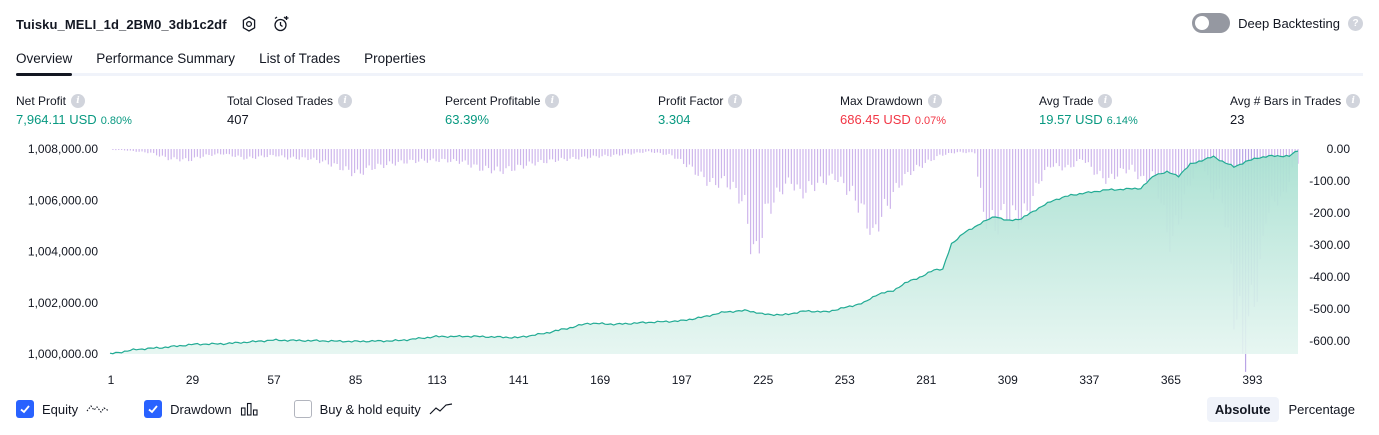 The height and width of the screenshot is (435, 1379). Describe the element at coordinates (1211, 23) in the screenshot. I see `deep-backtesting-toggle` at that location.